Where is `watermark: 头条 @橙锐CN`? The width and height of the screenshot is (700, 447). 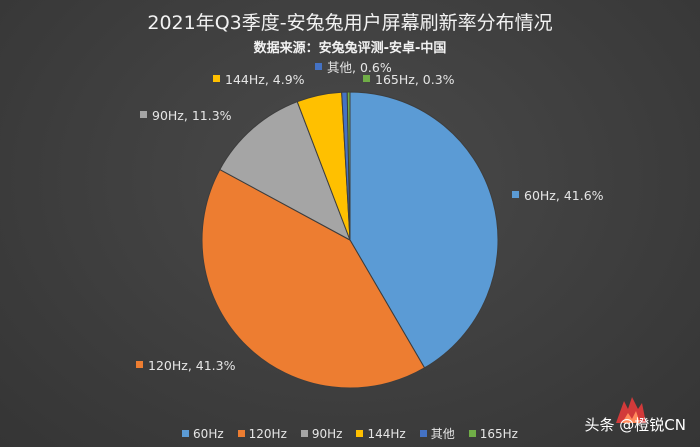
watermark: 头条 @橙锐CN is located at coordinates (635, 424).